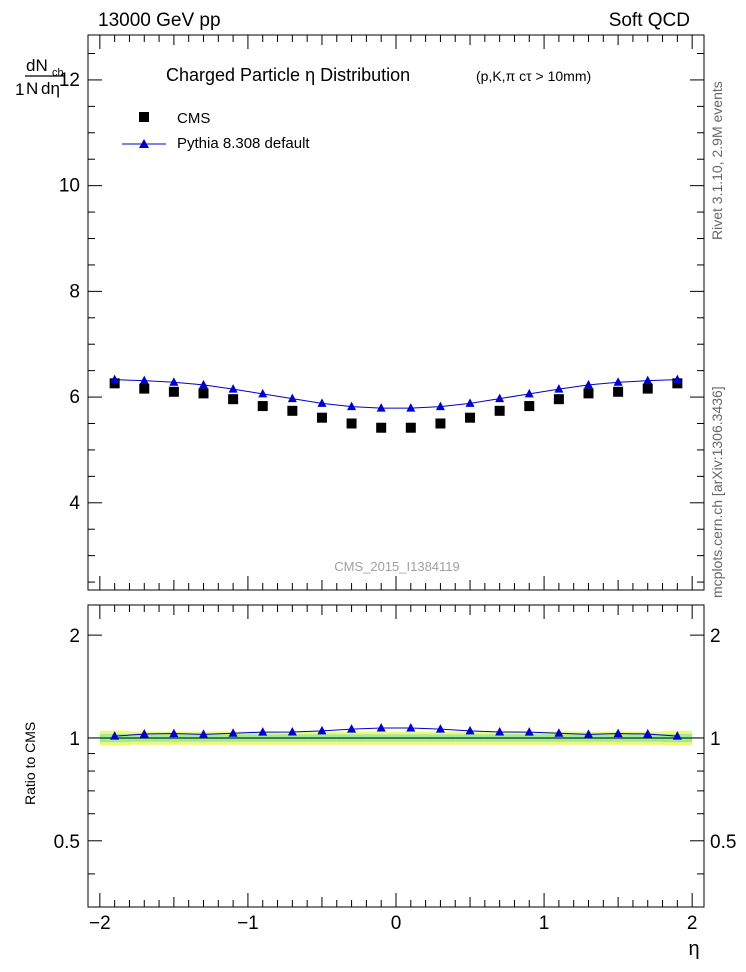 This screenshot has width=746, height=972. What do you see at coordinates (74, 739) in the screenshot?
I see `ratio-y-tick-label-left: 1` at bounding box center [74, 739].